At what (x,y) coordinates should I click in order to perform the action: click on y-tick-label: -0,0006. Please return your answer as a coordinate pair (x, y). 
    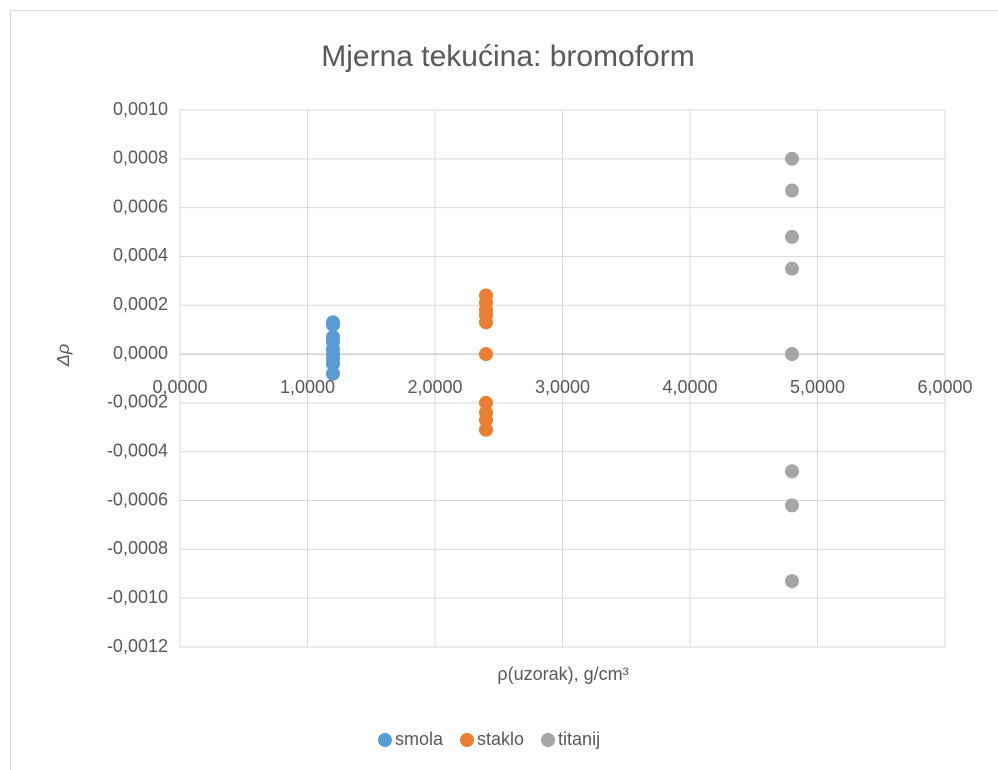
    Looking at the image, I should click on (137, 499).